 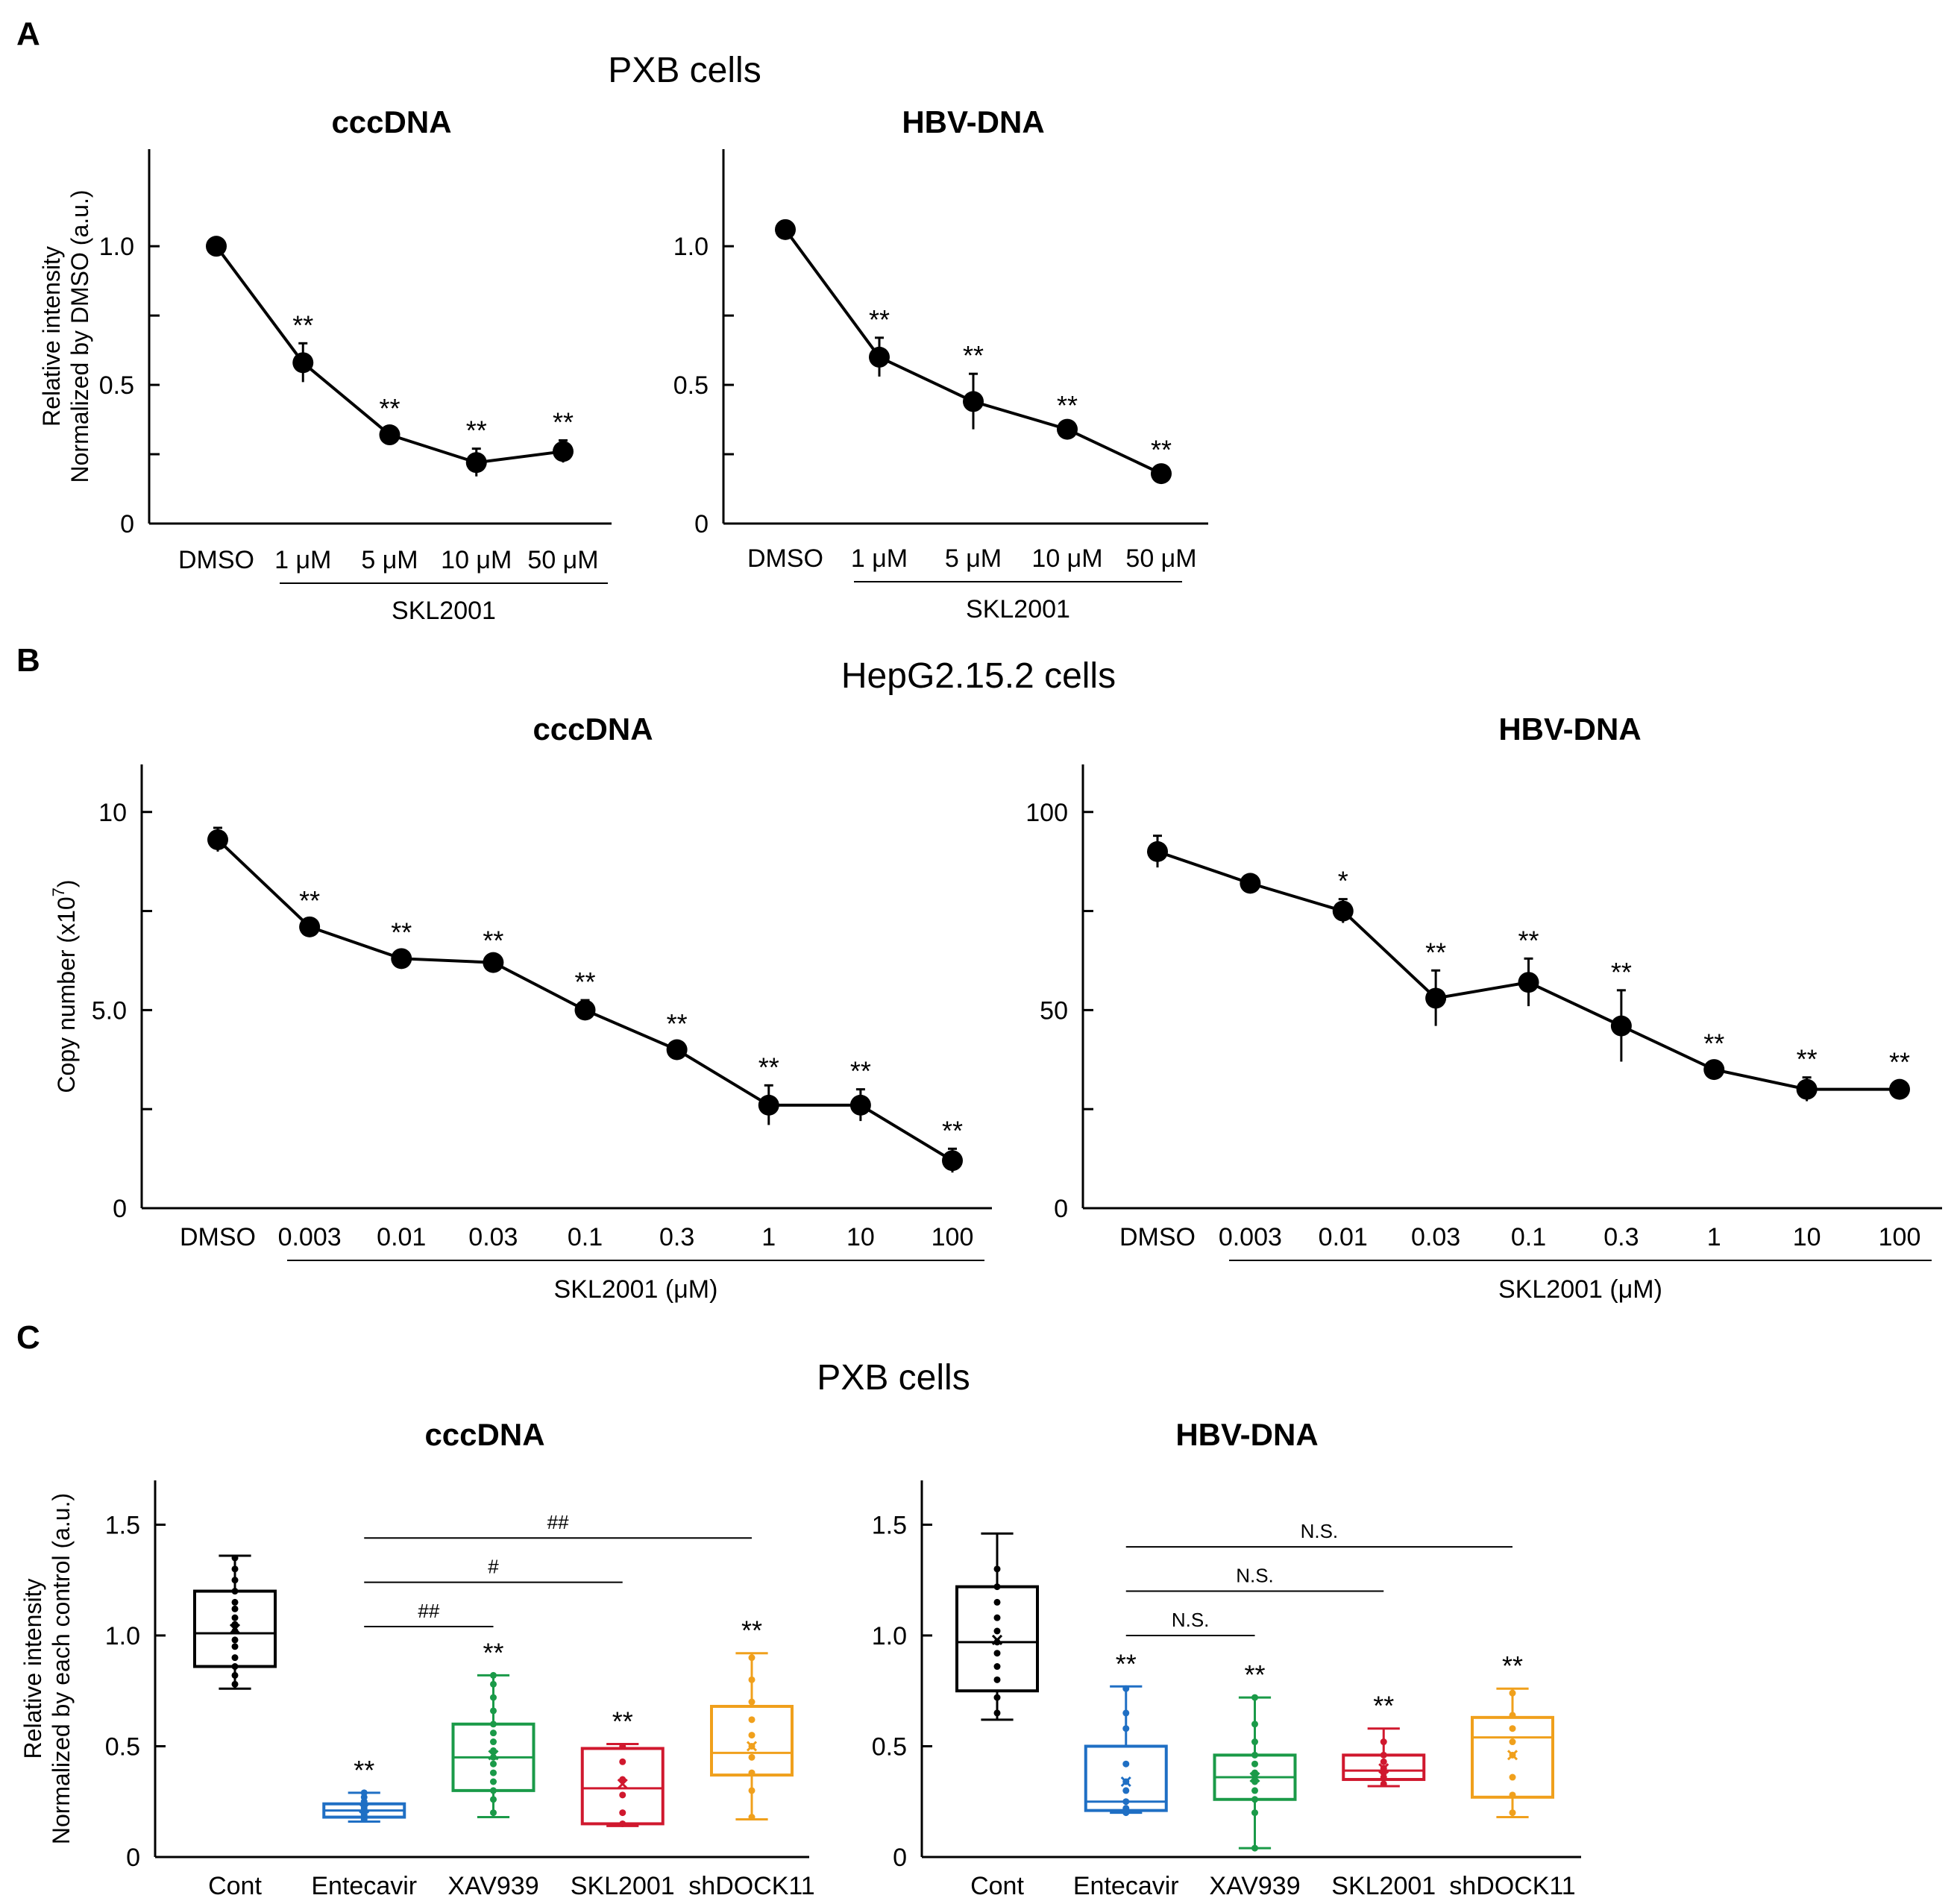 I want to click on y-axis-label: Relative intensity, so click(x=32, y=1669).